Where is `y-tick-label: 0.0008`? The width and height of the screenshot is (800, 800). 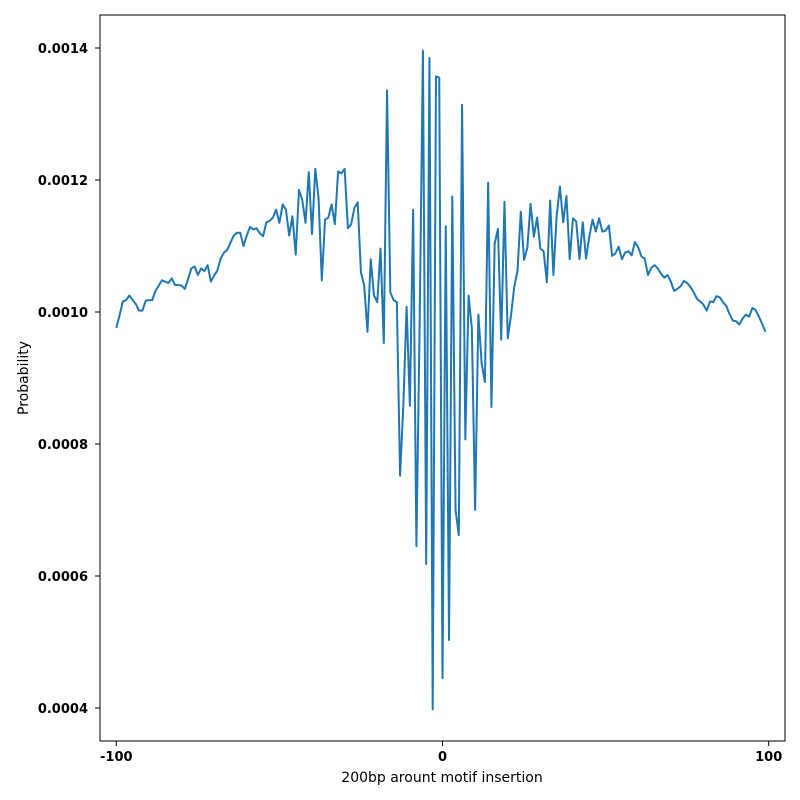
y-tick-label: 0.0008 is located at coordinates (63, 445).